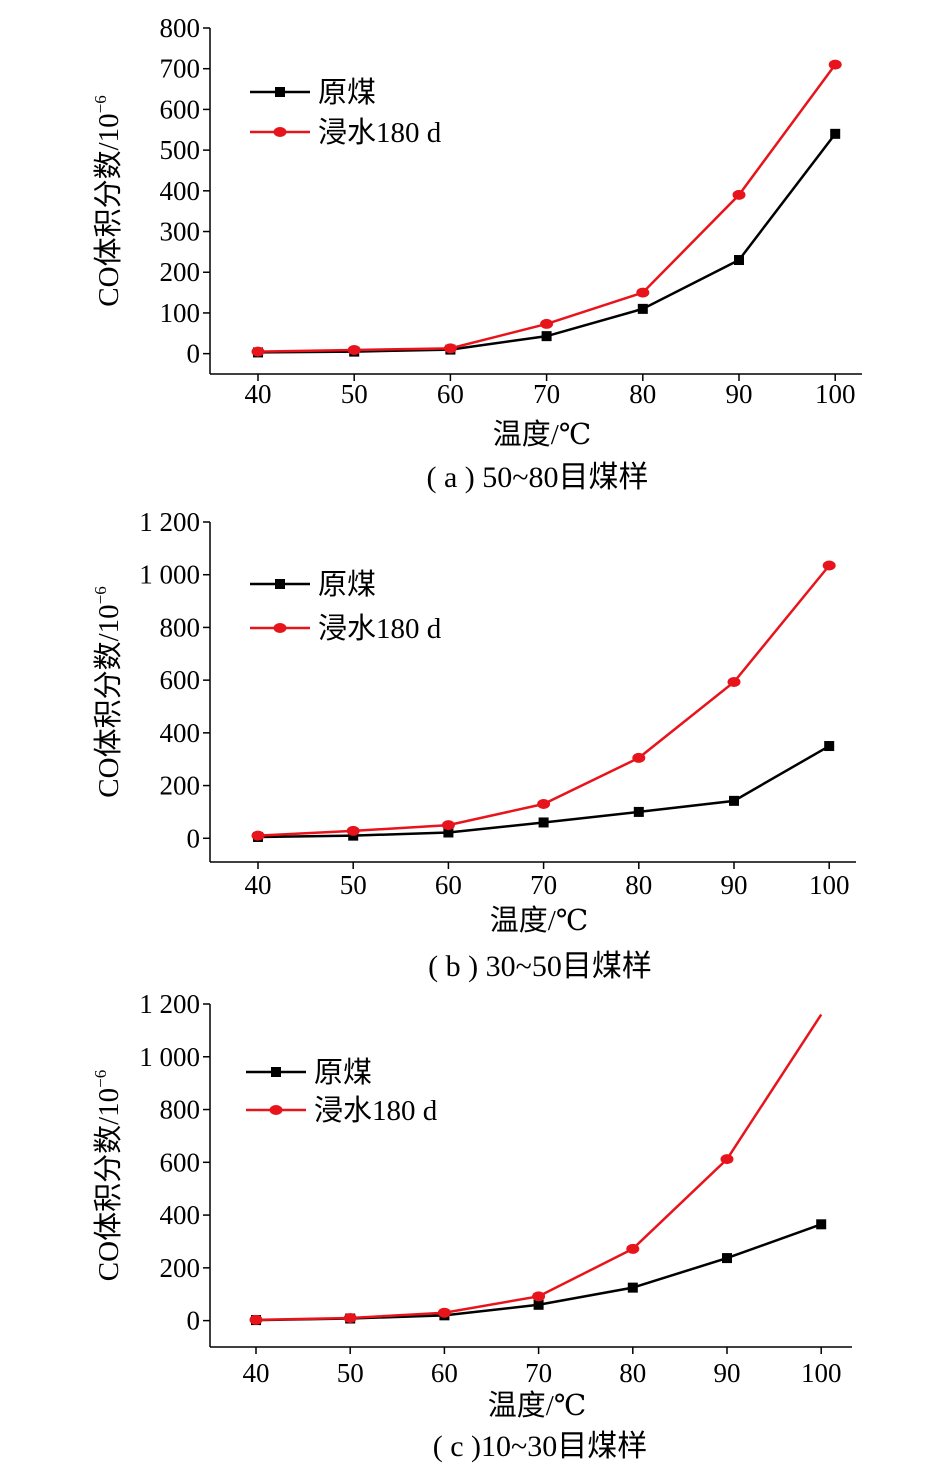  What do you see at coordinates (539, 920) in the screenshot?
I see `x-axis-label-b: 温度/℃` at bounding box center [539, 920].